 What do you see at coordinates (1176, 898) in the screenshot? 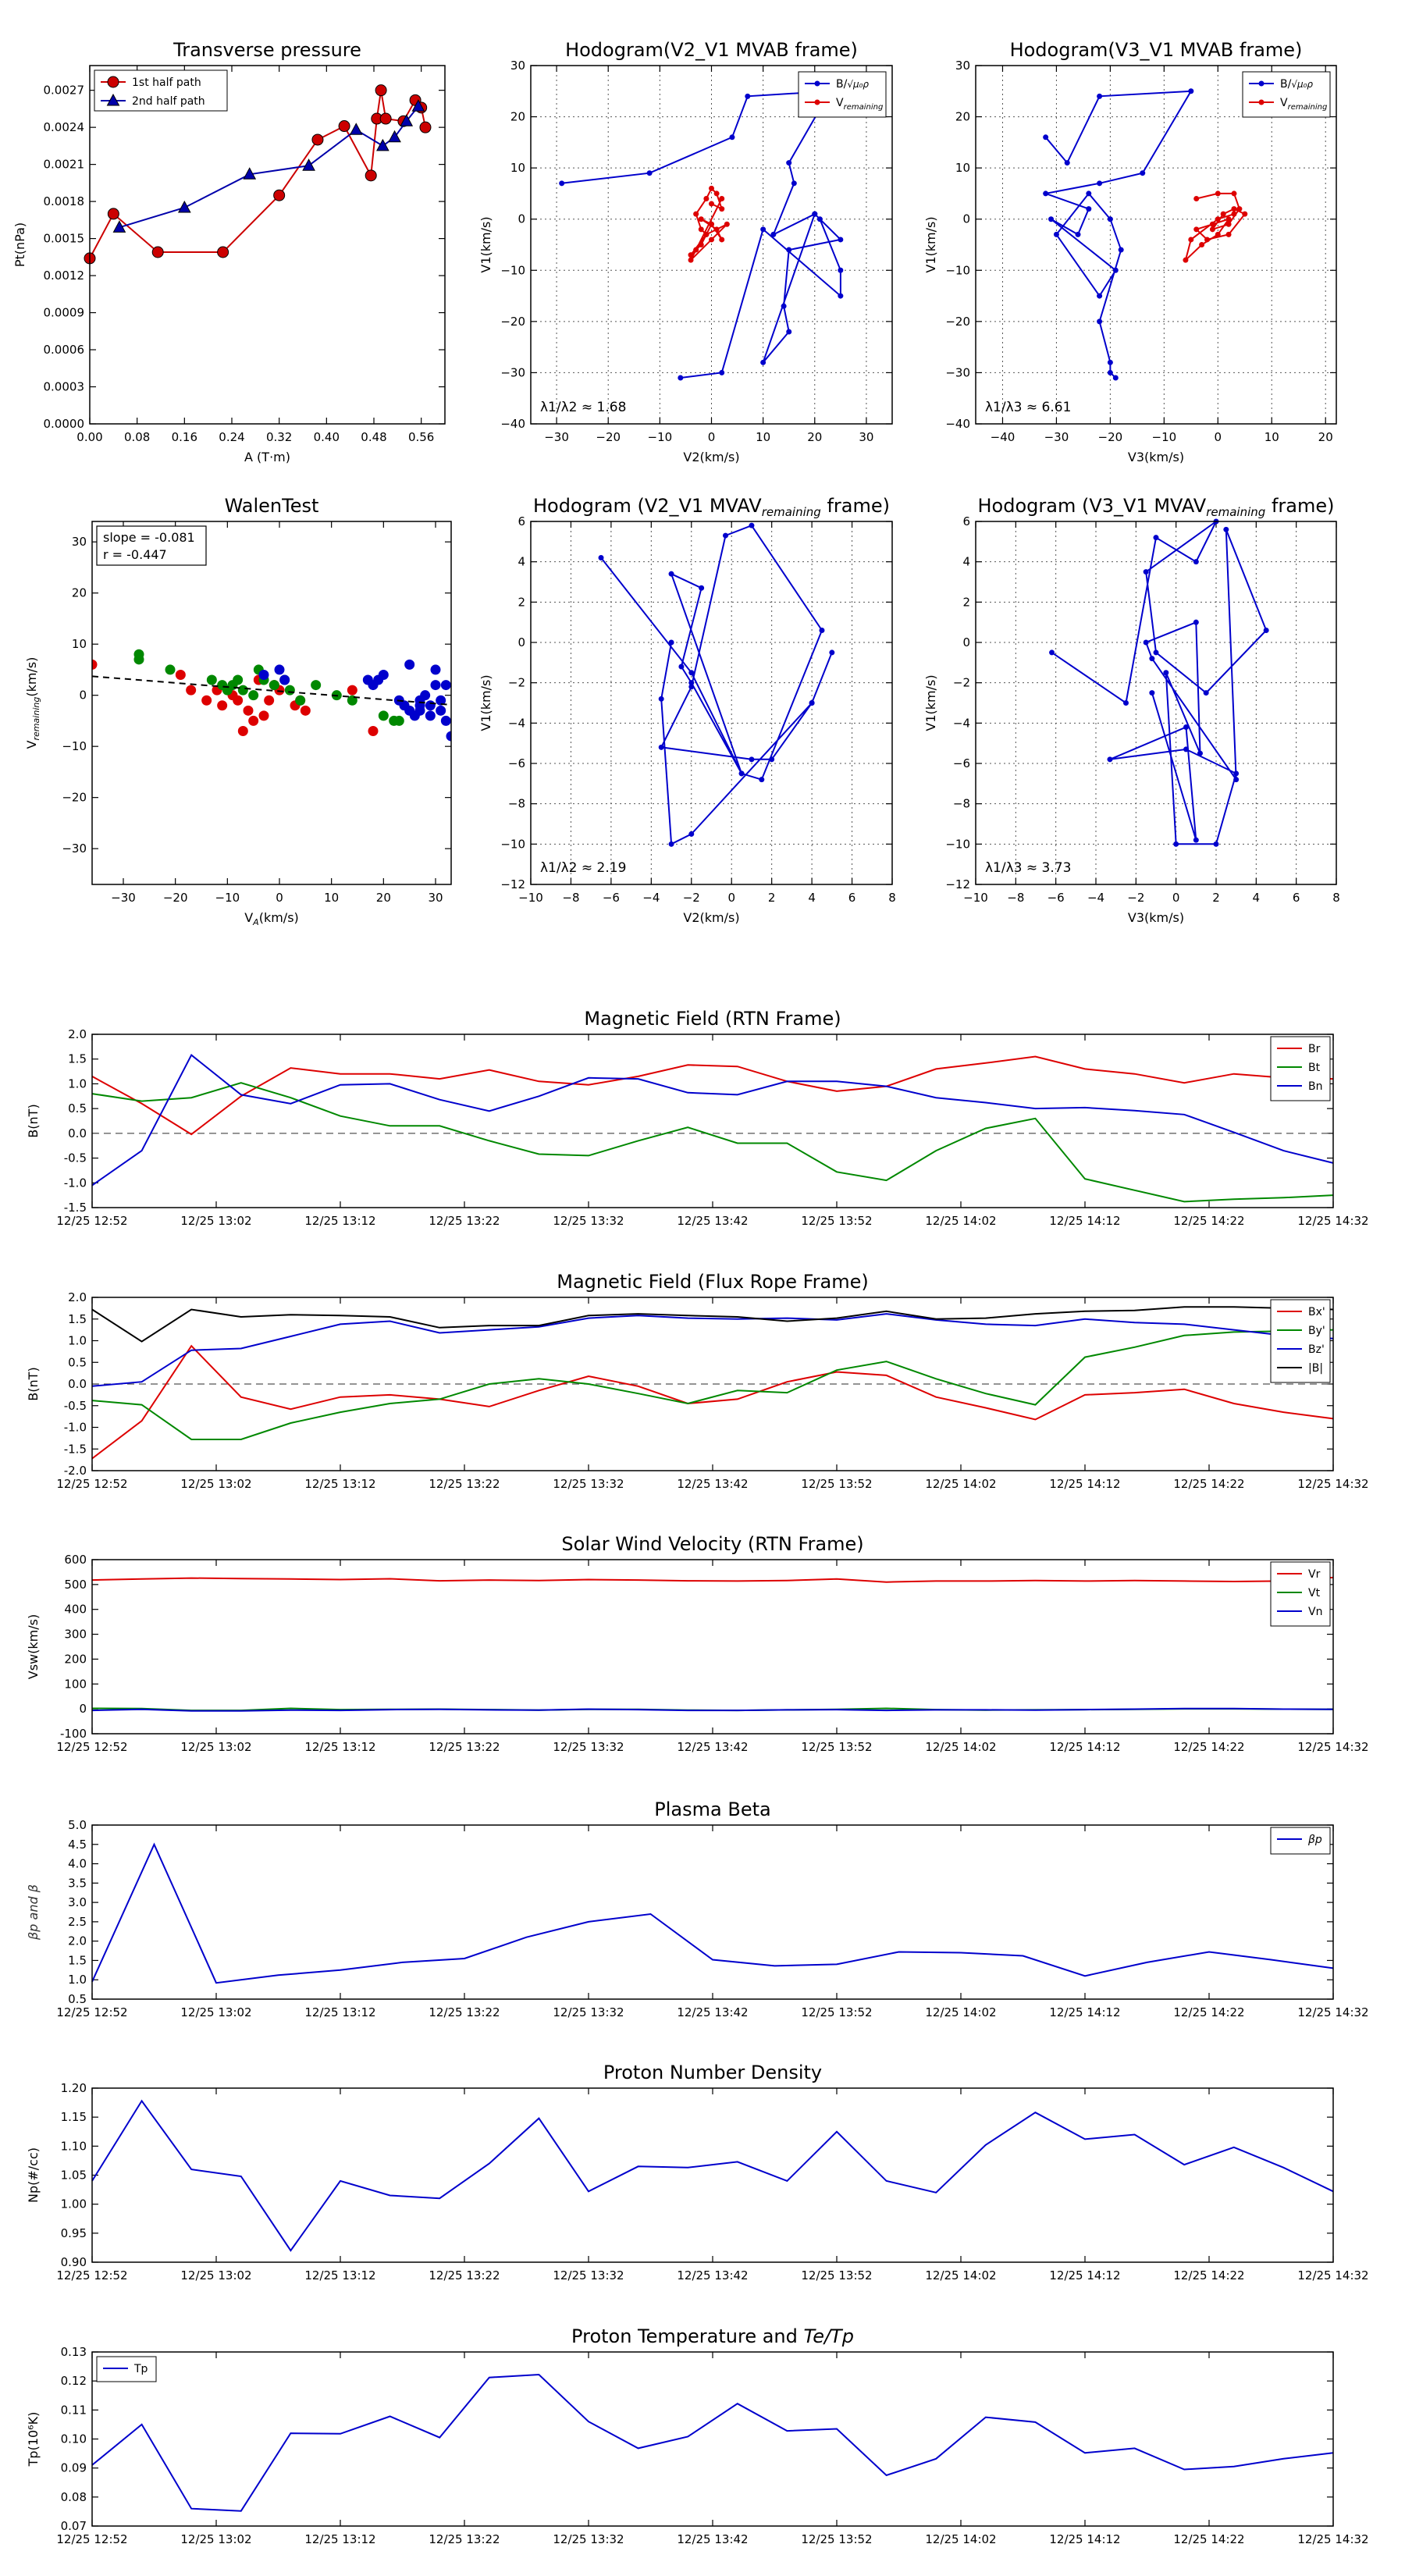
I see `x-tick-label: 0` at bounding box center [1176, 898].